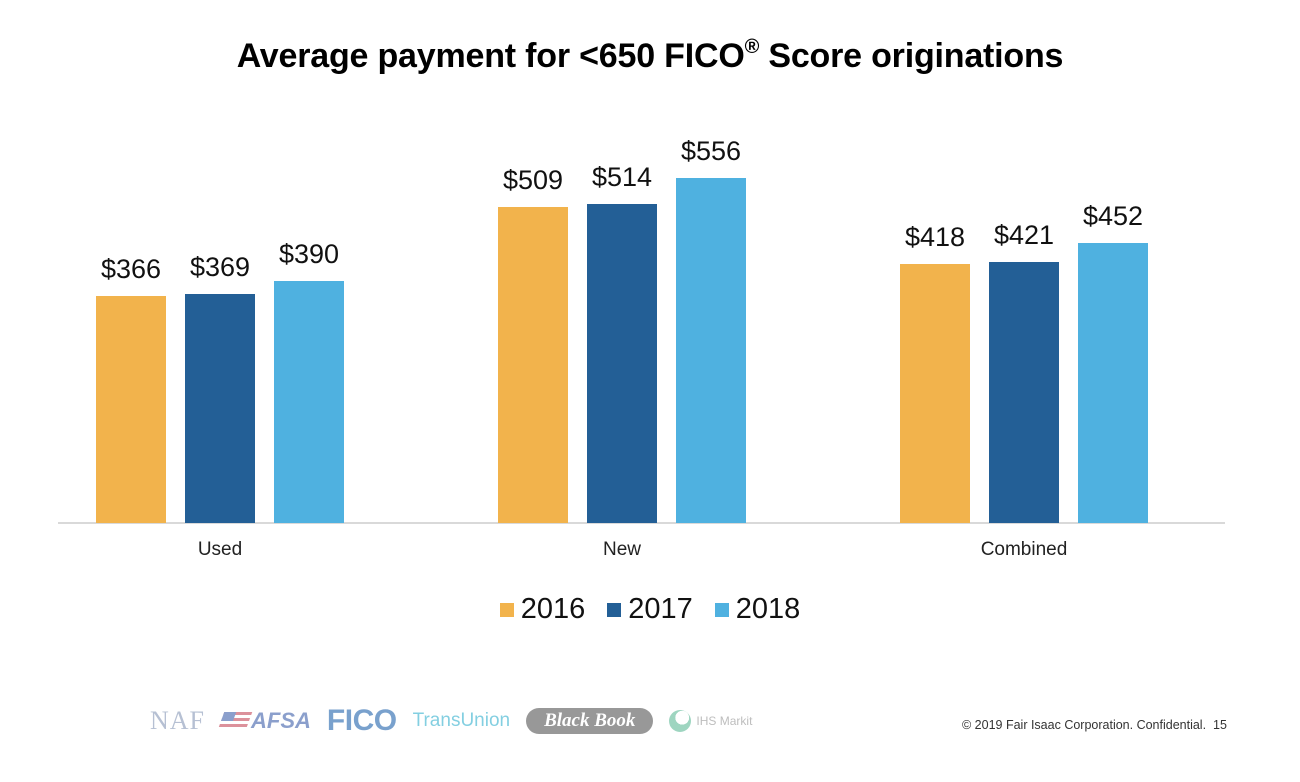 The height and width of the screenshot is (782, 1300). What do you see at coordinates (1024, 234) in the screenshot?
I see `data-label: $421` at bounding box center [1024, 234].